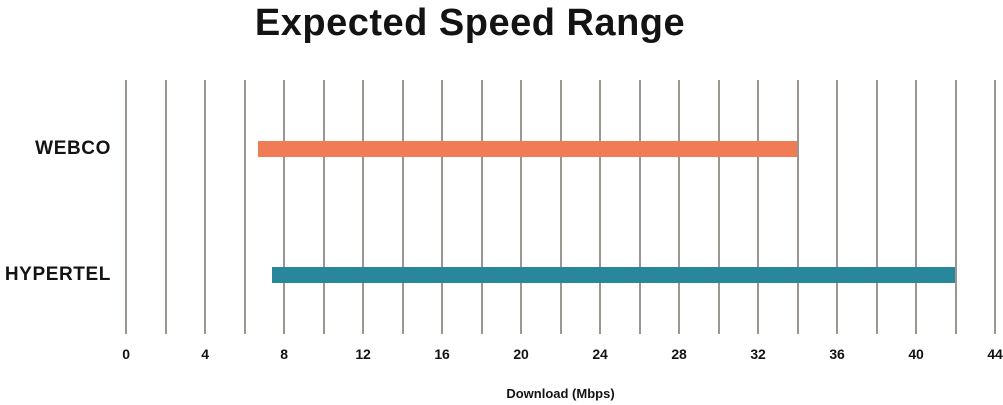 Image resolution: width=1003 pixels, height=405 pixels. What do you see at coordinates (916, 354) in the screenshot?
I see `x-tick-label: 40` at bounding box center [916, 354].